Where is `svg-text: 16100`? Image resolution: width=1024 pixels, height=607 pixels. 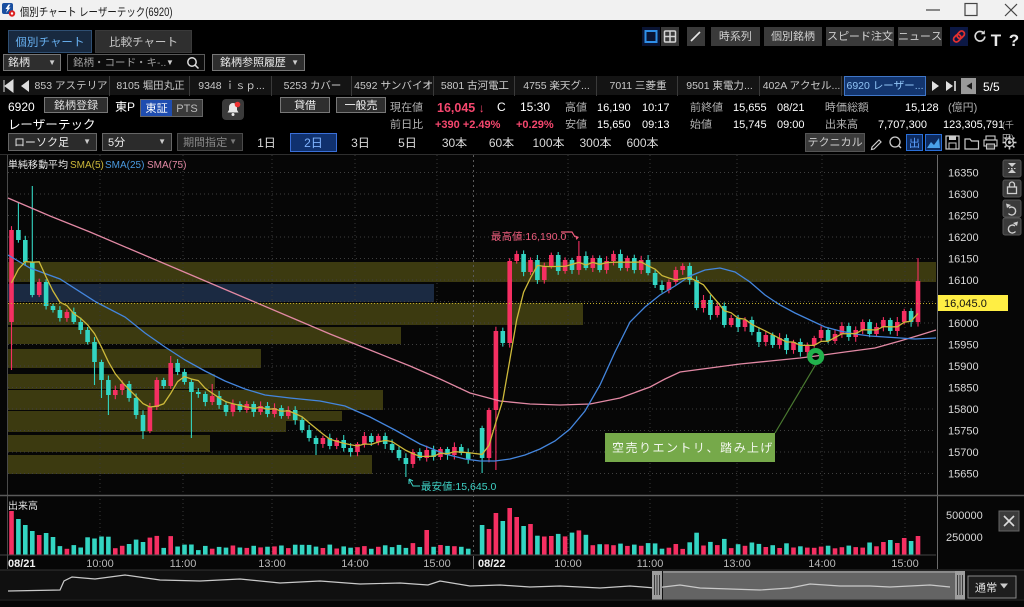 svg-text: 16100 is located at coordinates (963, 280).